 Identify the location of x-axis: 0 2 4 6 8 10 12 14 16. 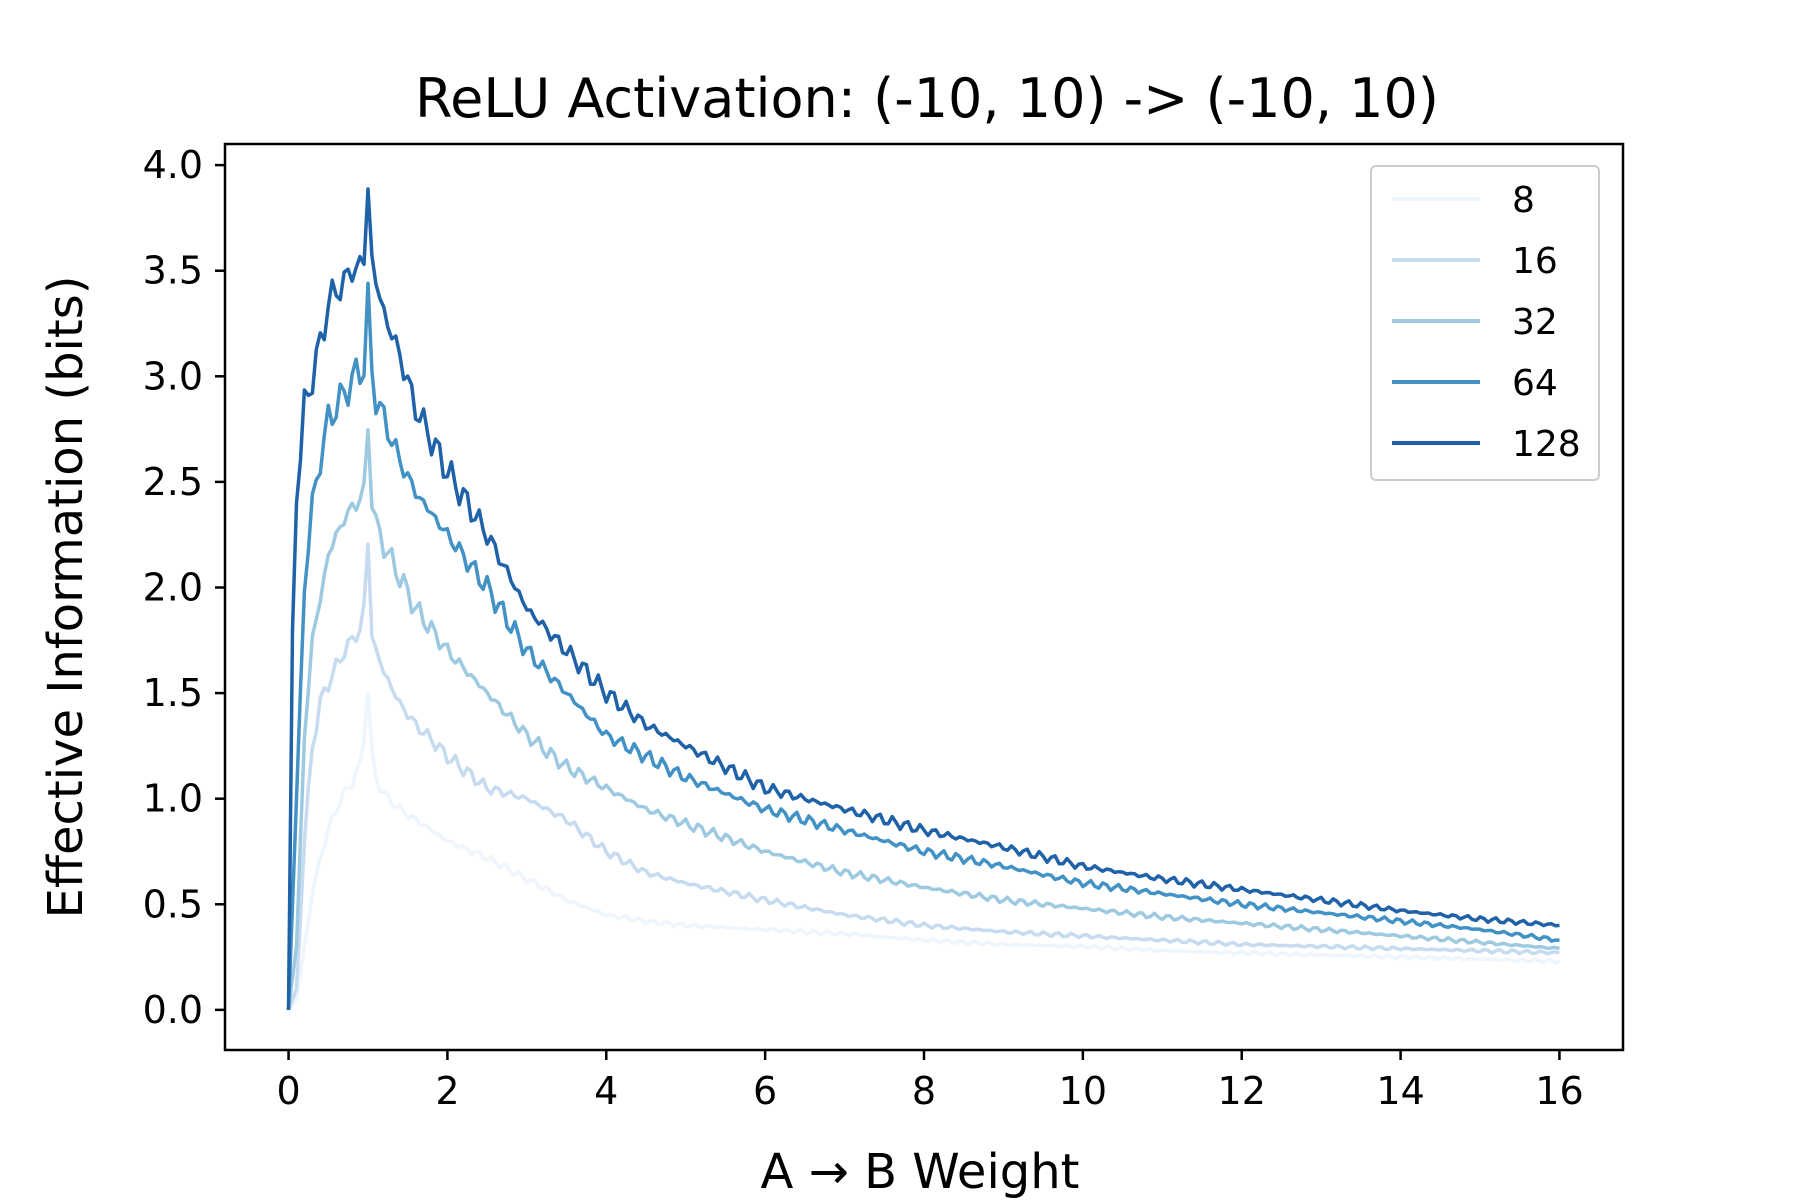
(930, 1081).